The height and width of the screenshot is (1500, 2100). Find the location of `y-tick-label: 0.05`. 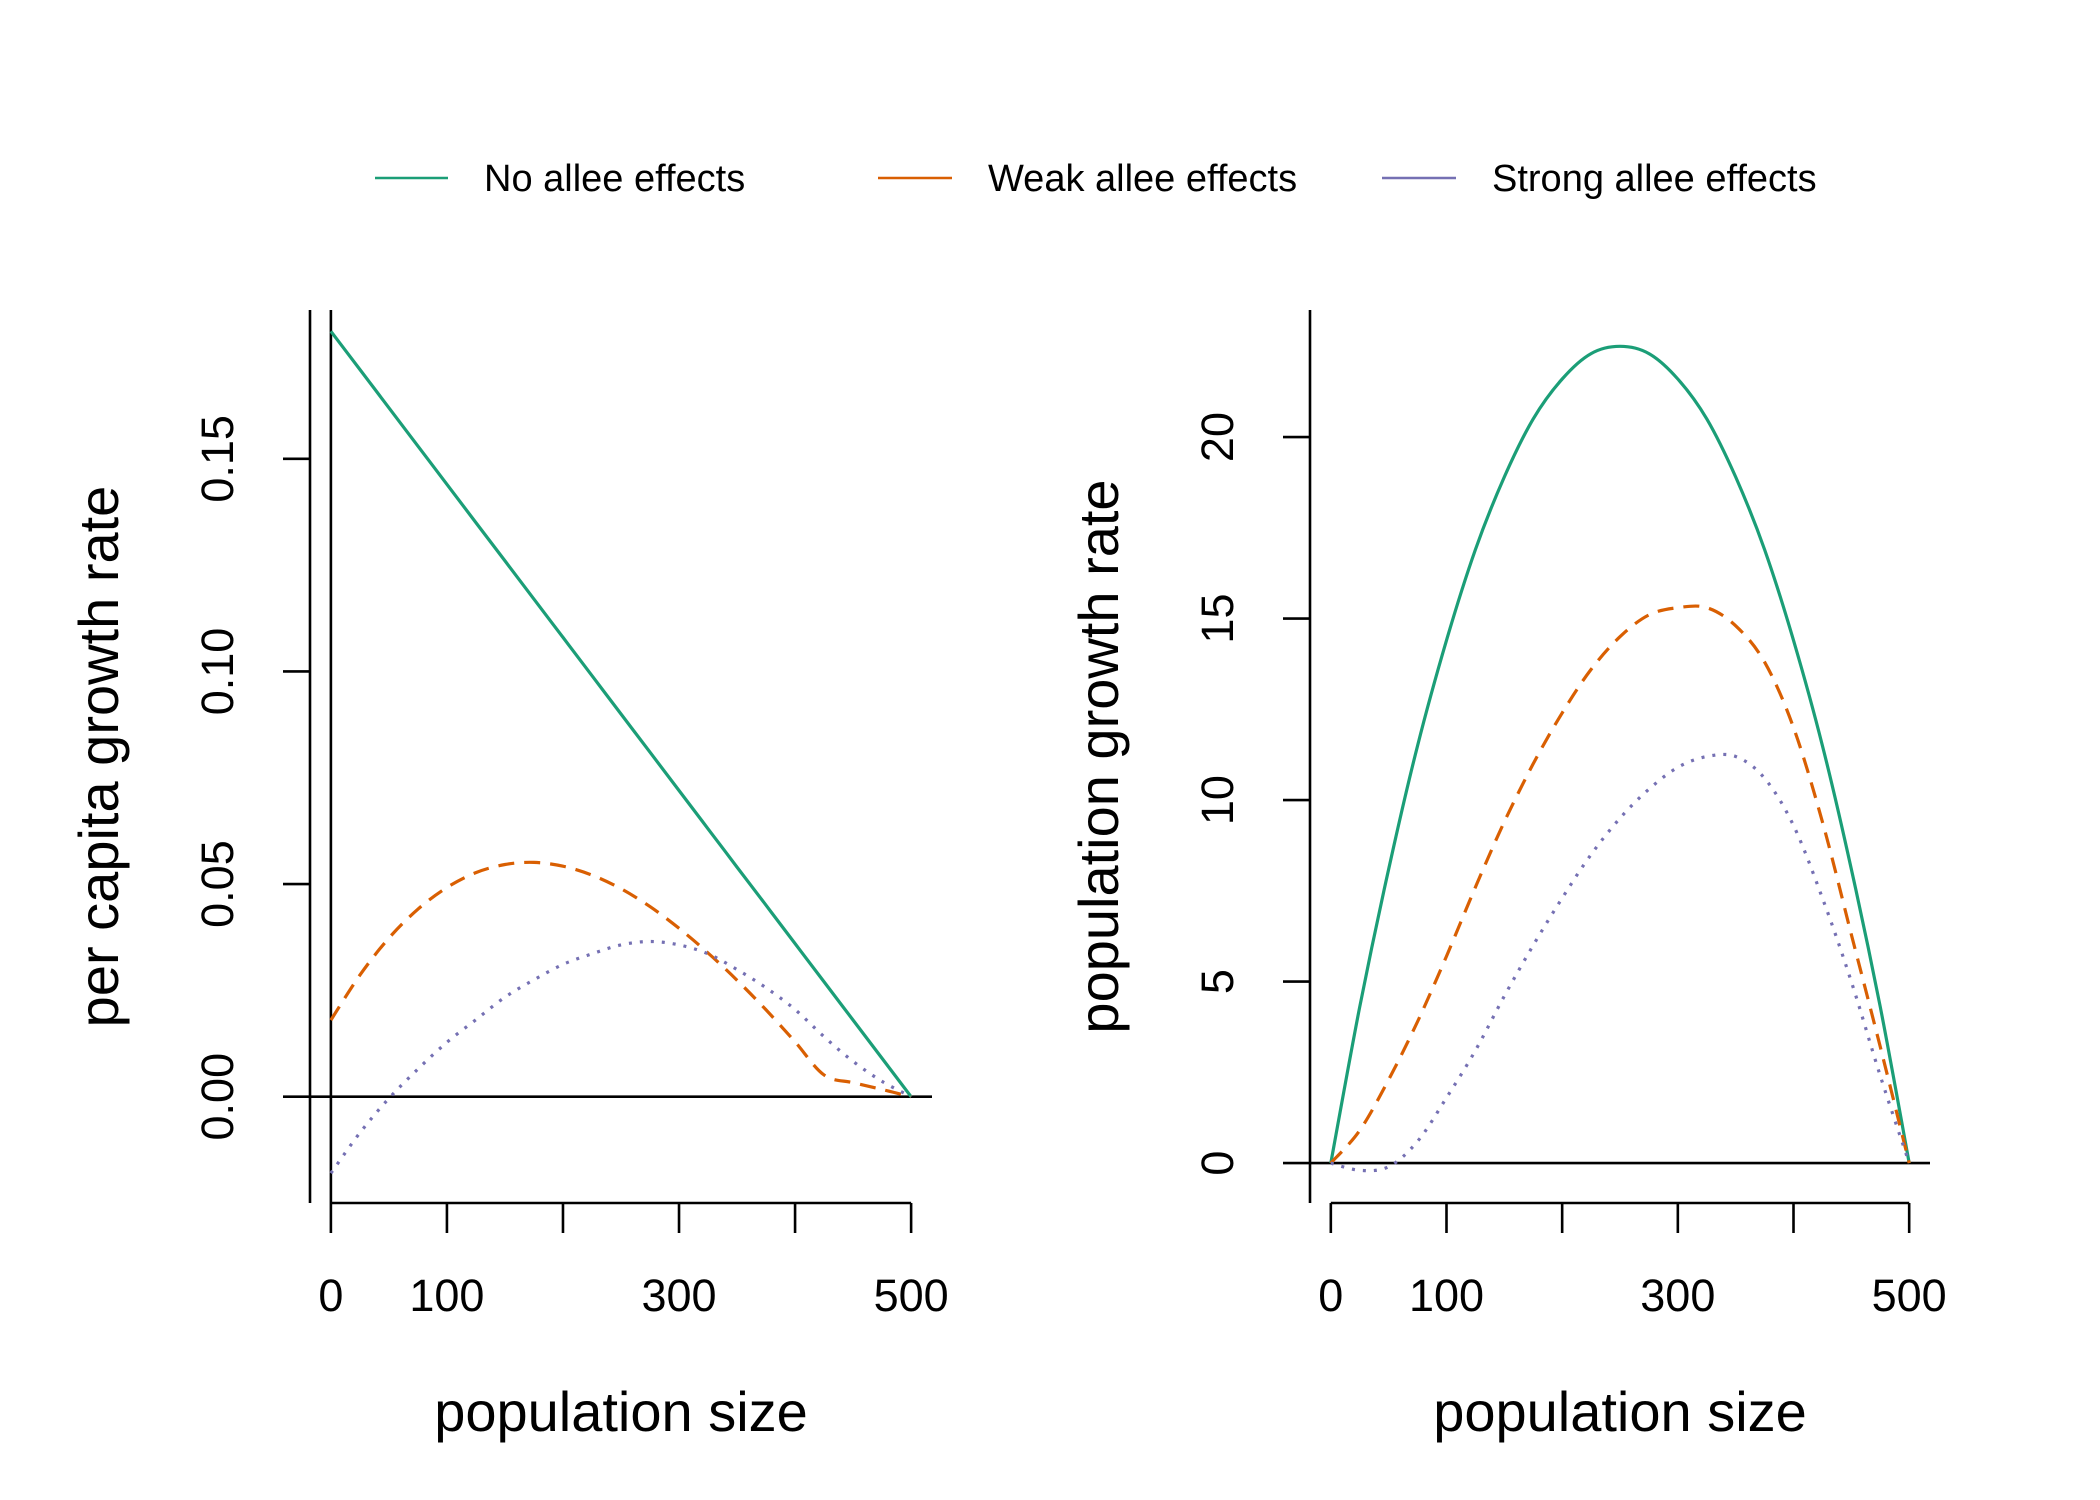

y-tick-label: 0.05 is located at coordinates (217, 884).